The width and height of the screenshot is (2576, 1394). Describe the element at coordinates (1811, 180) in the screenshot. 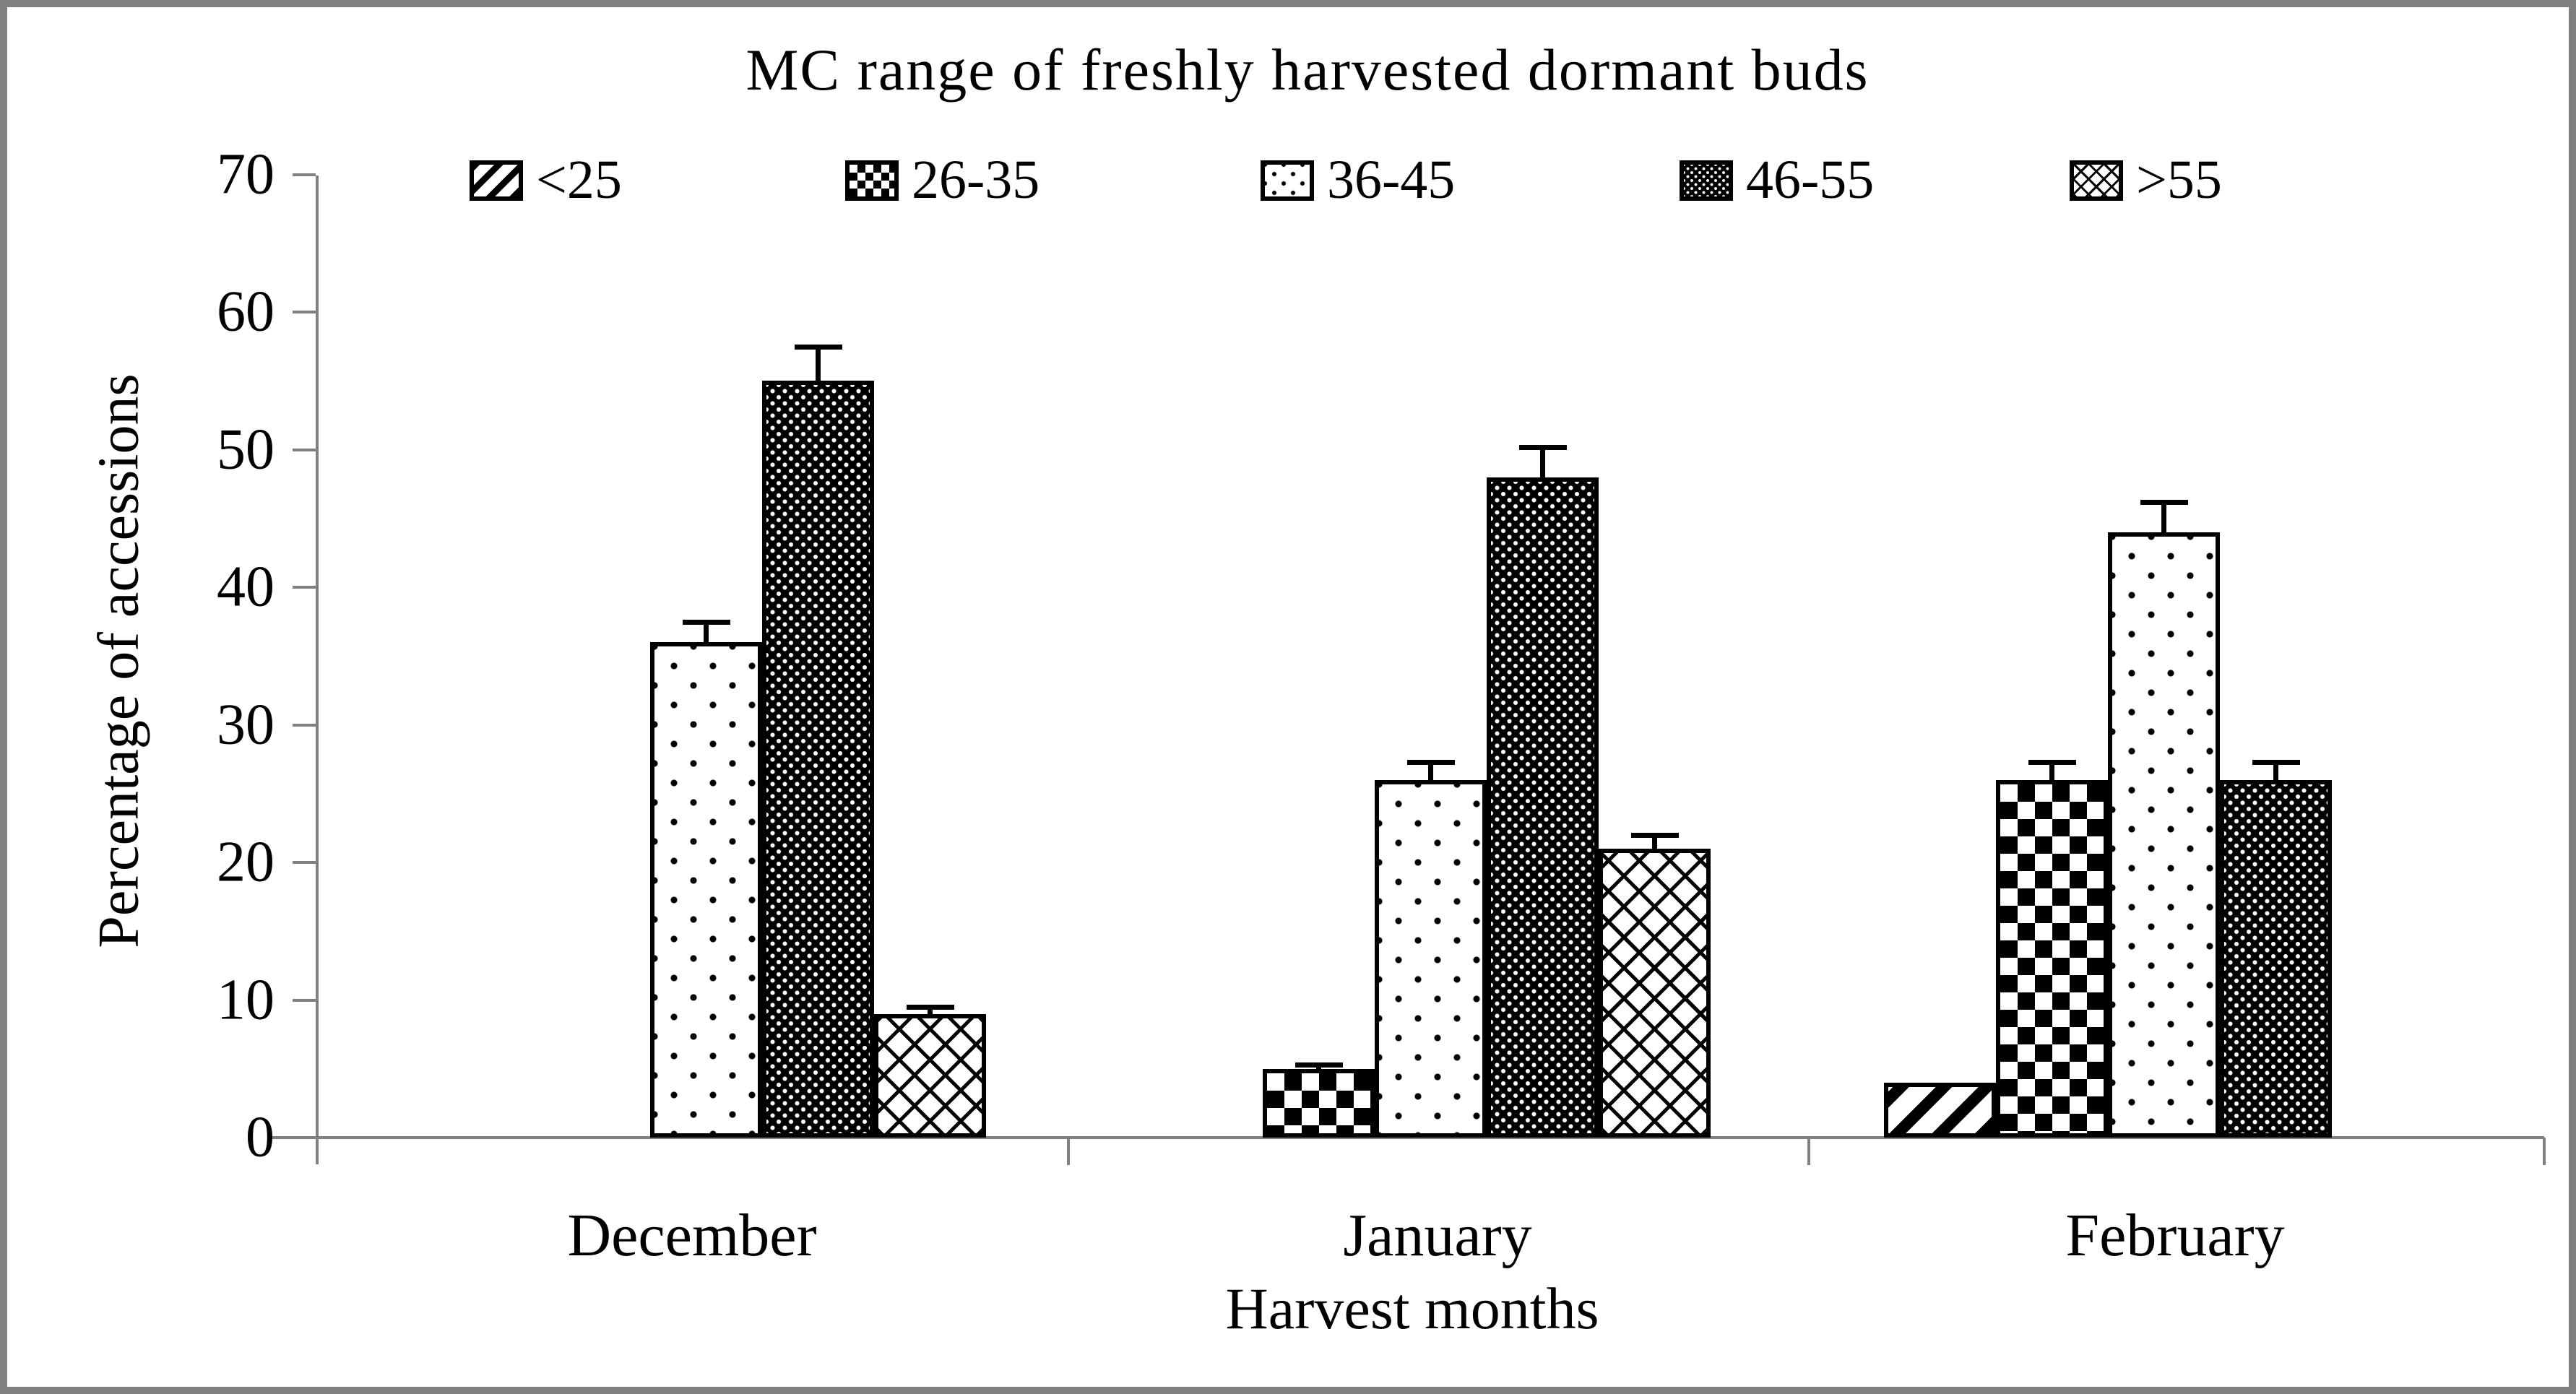

I see `legend-label: 46-55` at that location.